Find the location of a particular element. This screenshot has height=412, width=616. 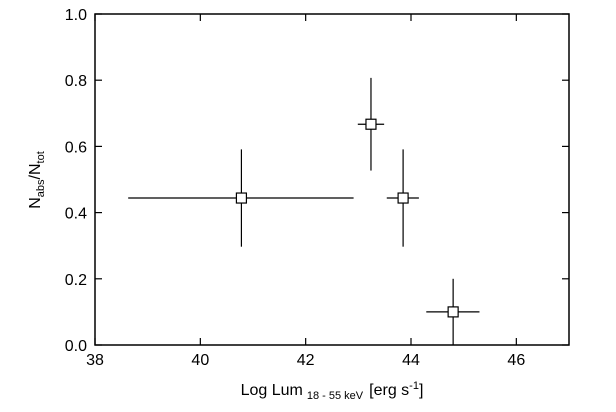

y-tick-label: 0.8 is located at coordinates (76, 81).